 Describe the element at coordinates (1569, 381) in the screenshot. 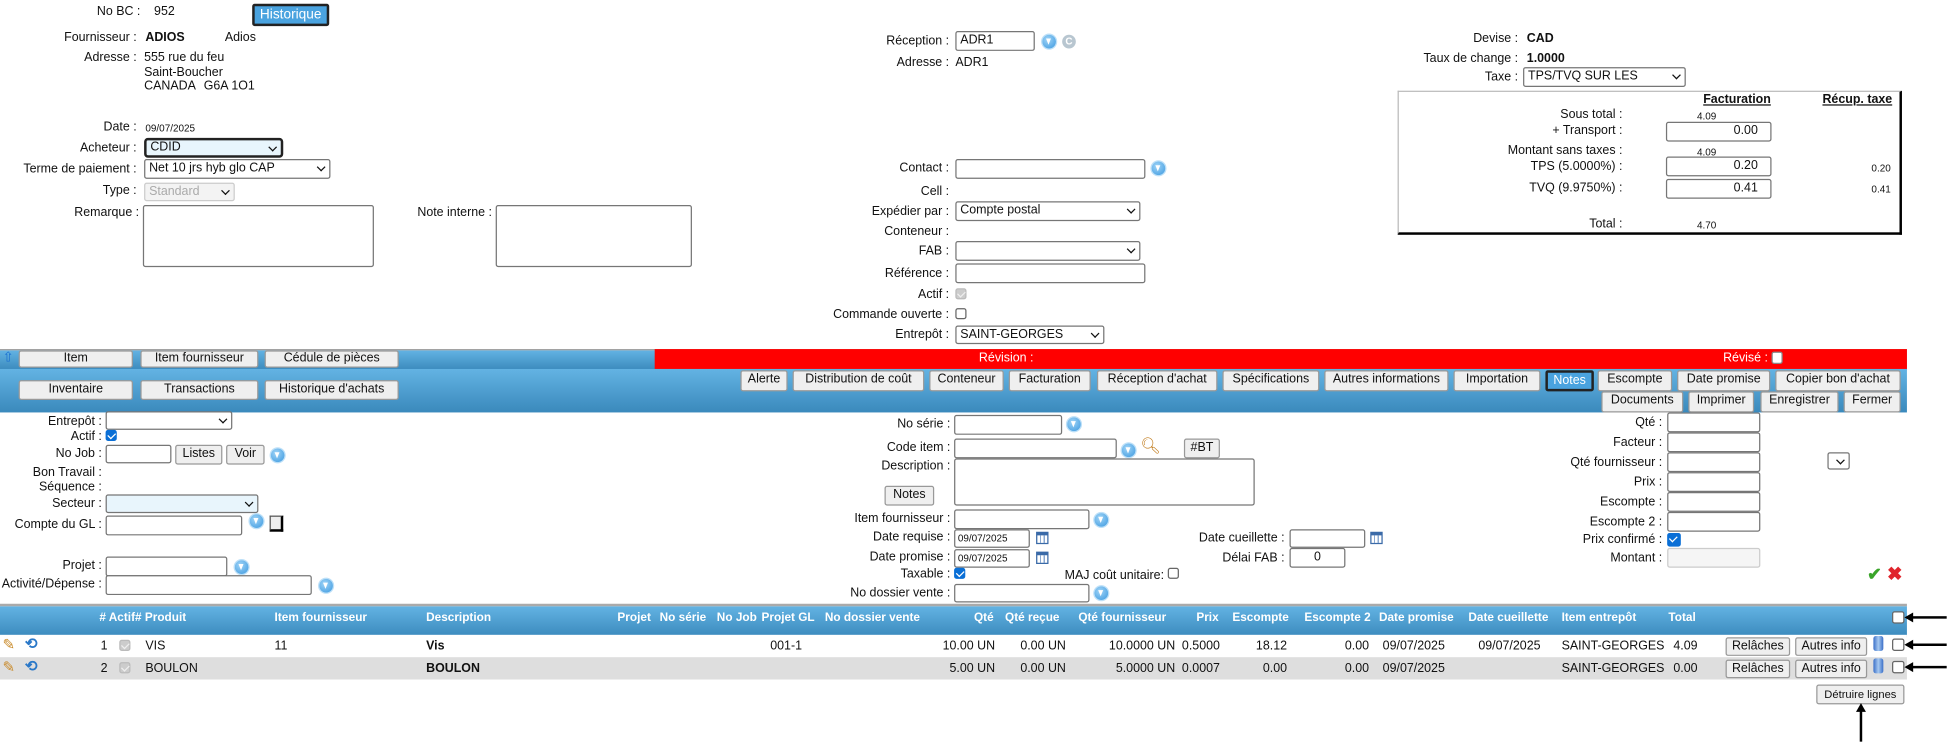

I see `notes-tab-active: Notes` at that location.